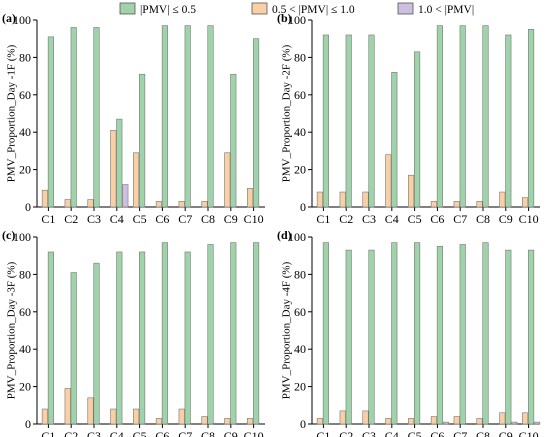 The width and height of the screenshot is (550, 437). I want to click on panel-3-ytick-label: 100, so click(22, 237).